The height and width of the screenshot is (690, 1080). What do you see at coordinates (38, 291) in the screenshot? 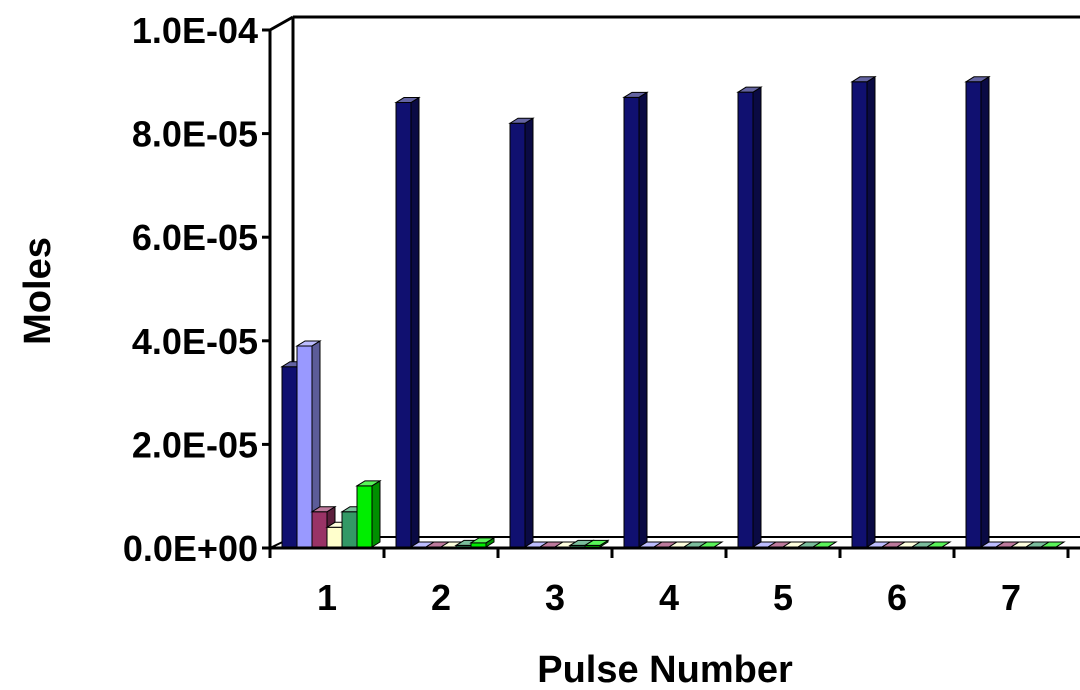
I see `y-axis-title: Moles` at bounding box center [38, 291].